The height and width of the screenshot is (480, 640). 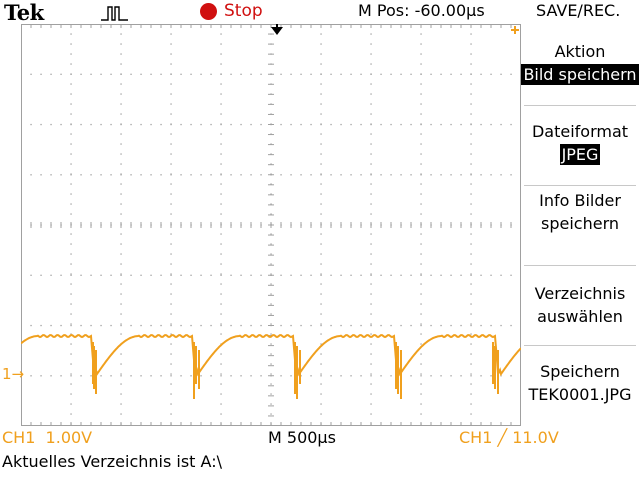 I want to click on status-bar: Tek Stop M Pos: -60.00µs SAVE/REC., so click(x=320, y=12).